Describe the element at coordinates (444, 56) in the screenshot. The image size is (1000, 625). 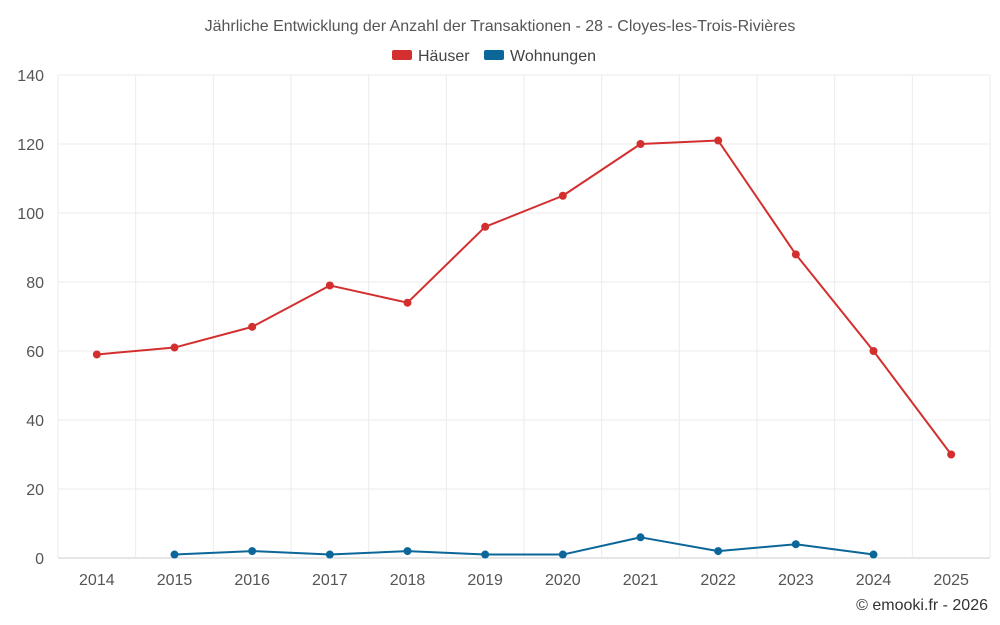
I see `legend-label: Häuser` at that location.